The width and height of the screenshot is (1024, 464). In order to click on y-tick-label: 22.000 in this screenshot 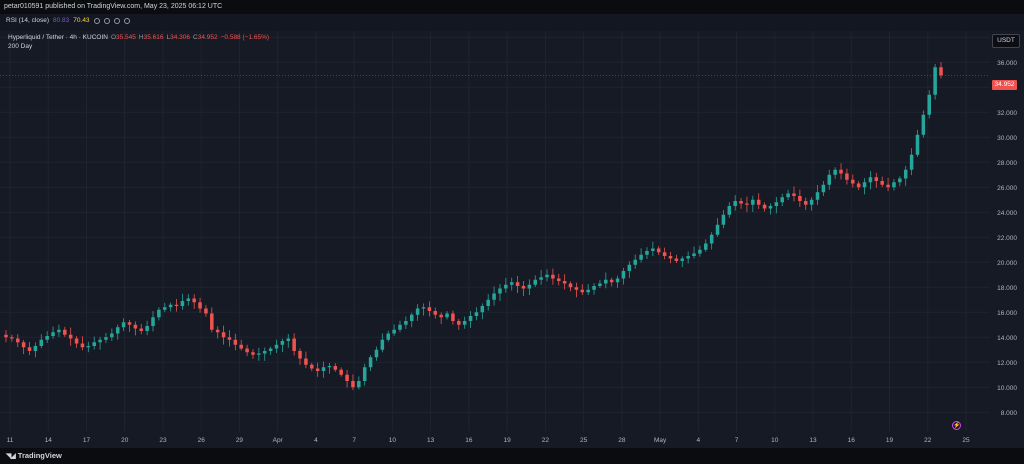, I will do `click(1007, 238)`.